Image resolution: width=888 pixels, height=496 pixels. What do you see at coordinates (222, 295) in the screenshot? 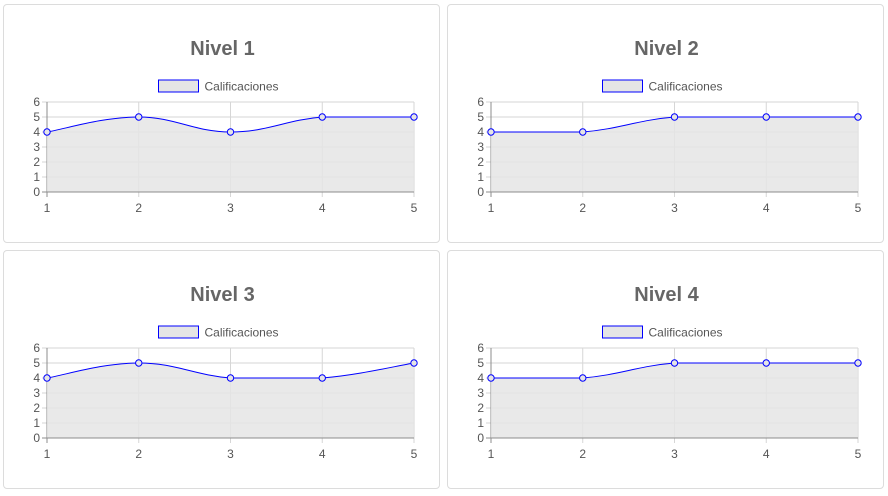
I see `chart-title: Nivel 3` at bounding box center [222, 295].